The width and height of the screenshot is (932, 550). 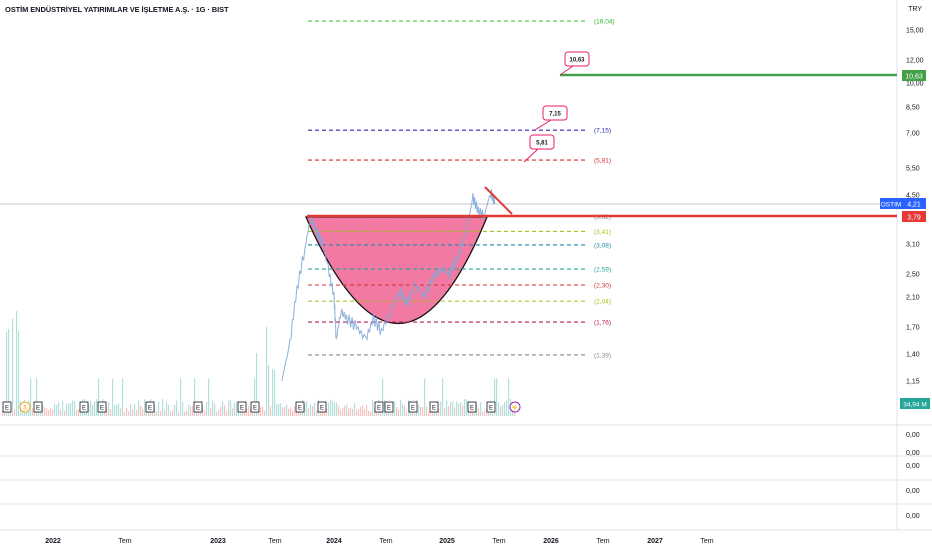 What do you see at coordinates (915, 61) in the screenshot?
I see `y-tick-label: 12,00` at bounding box center [915, 61].